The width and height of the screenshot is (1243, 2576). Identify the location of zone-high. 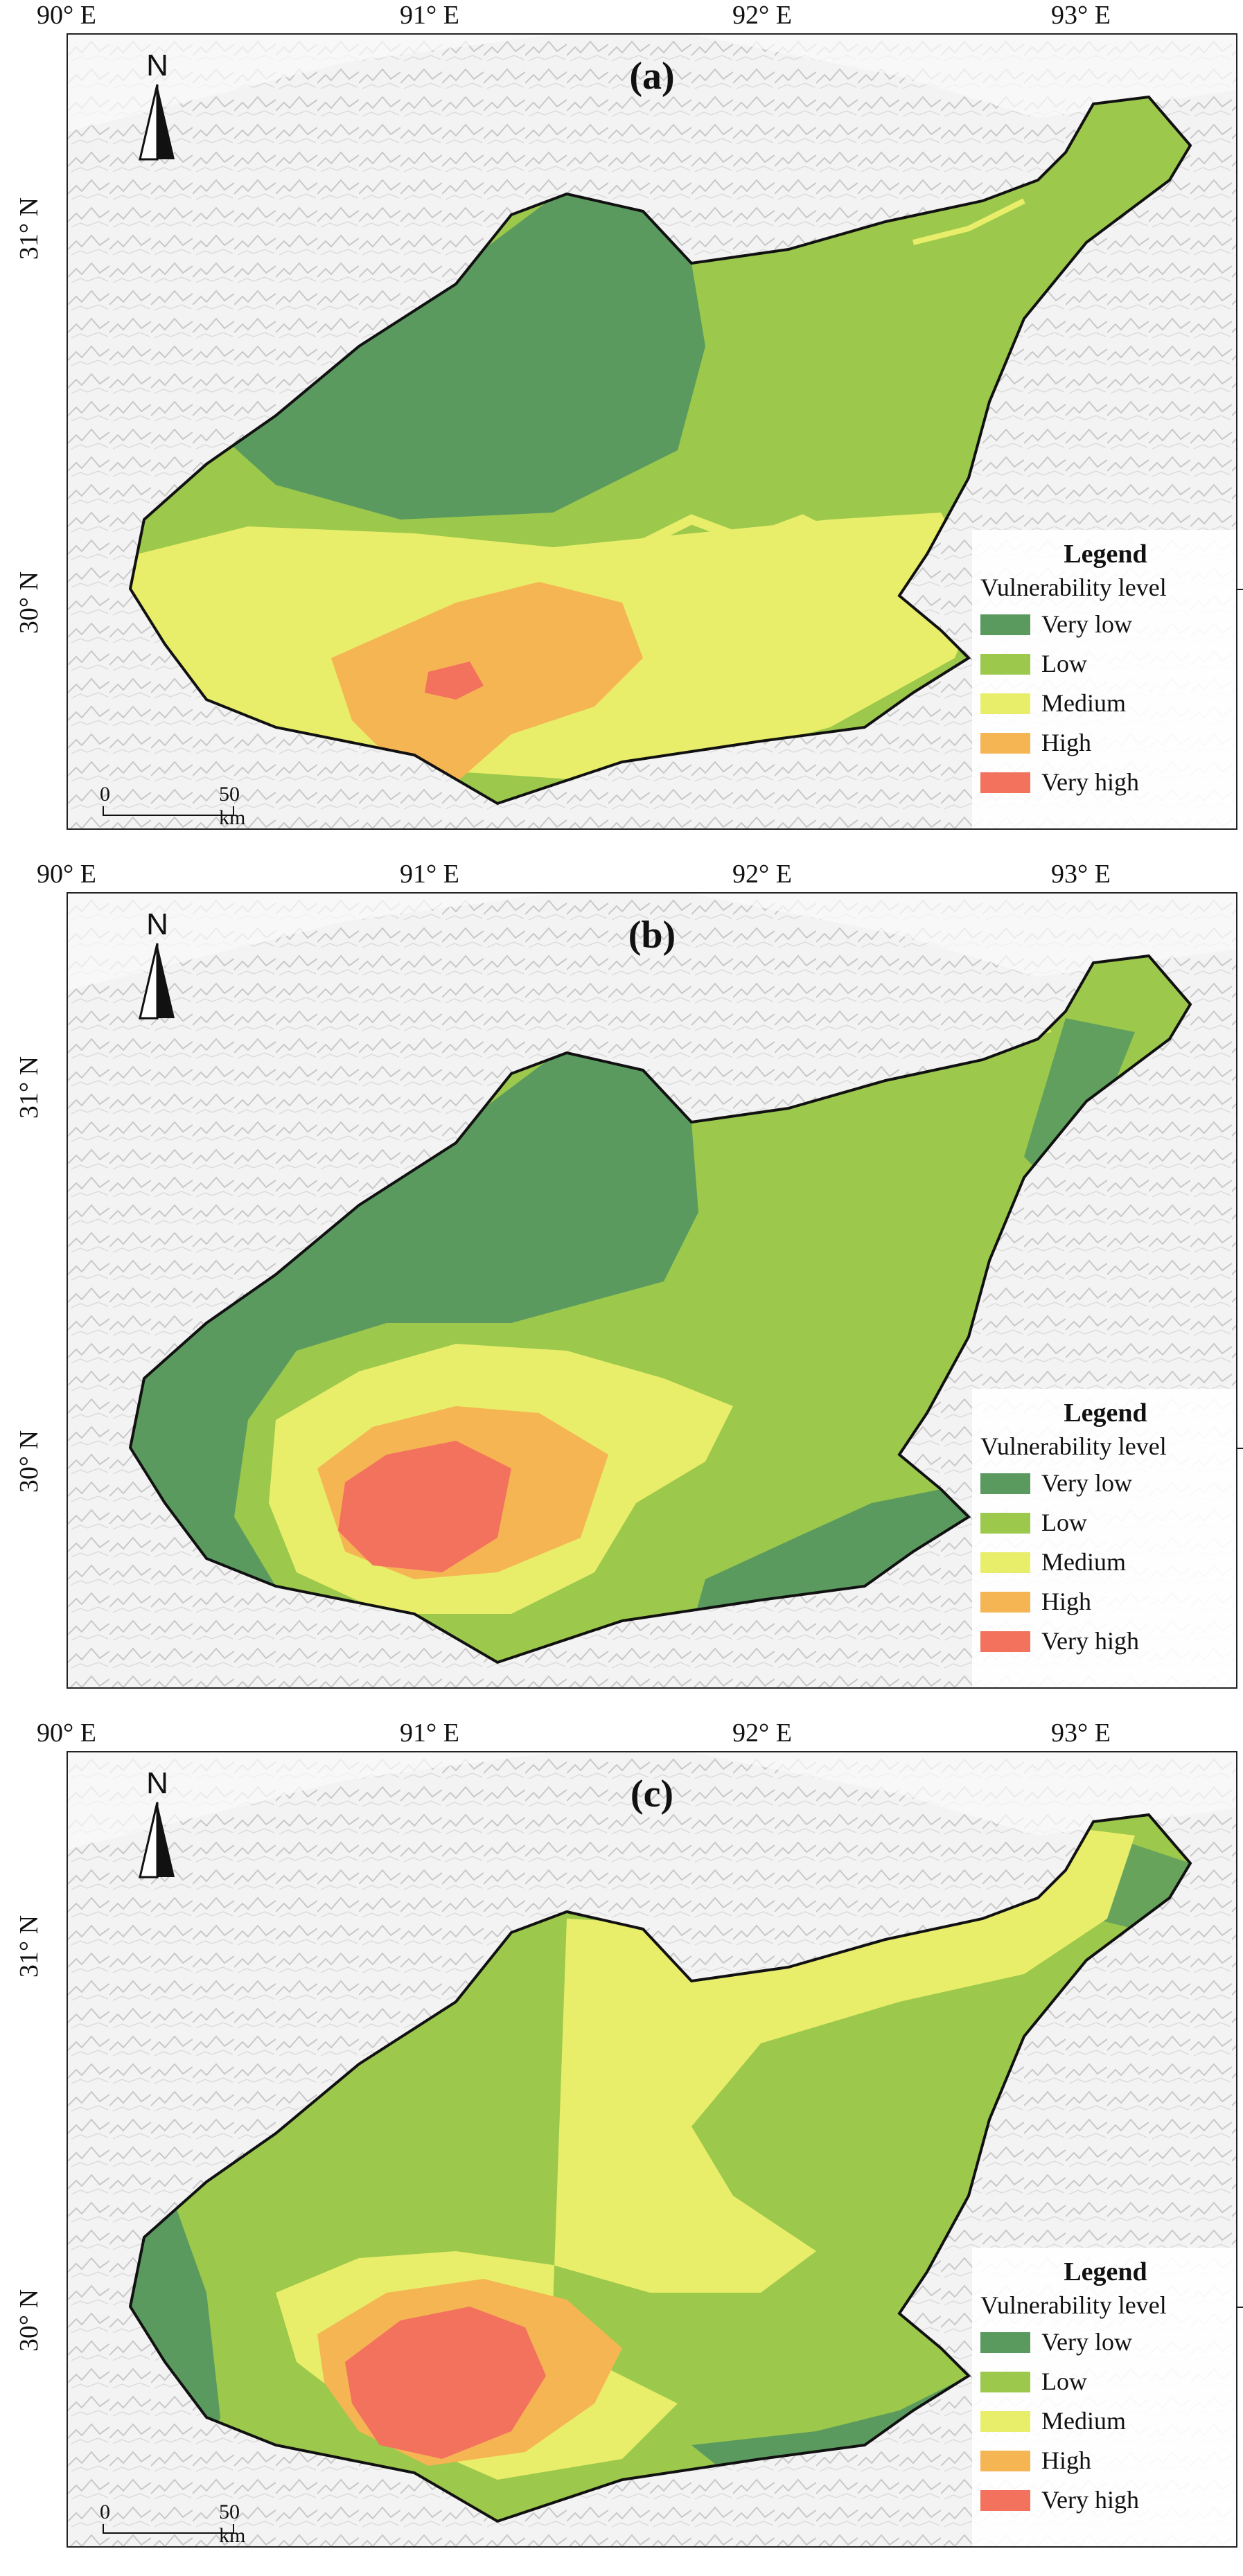
(487, 682).